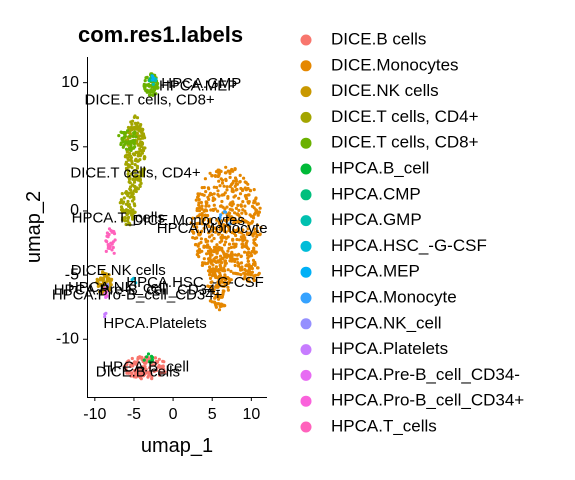  I want to click on cluster-label: HPCA.B_cell, so click(145, 366).